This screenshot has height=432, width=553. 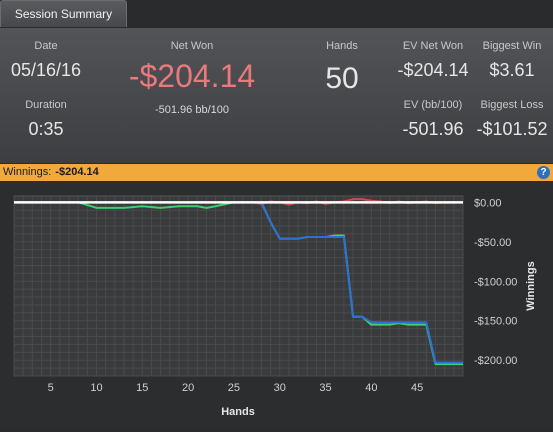 I want to click on winnings-strip: Winnings: -$204.14 ?, so click(x=276, y=172).